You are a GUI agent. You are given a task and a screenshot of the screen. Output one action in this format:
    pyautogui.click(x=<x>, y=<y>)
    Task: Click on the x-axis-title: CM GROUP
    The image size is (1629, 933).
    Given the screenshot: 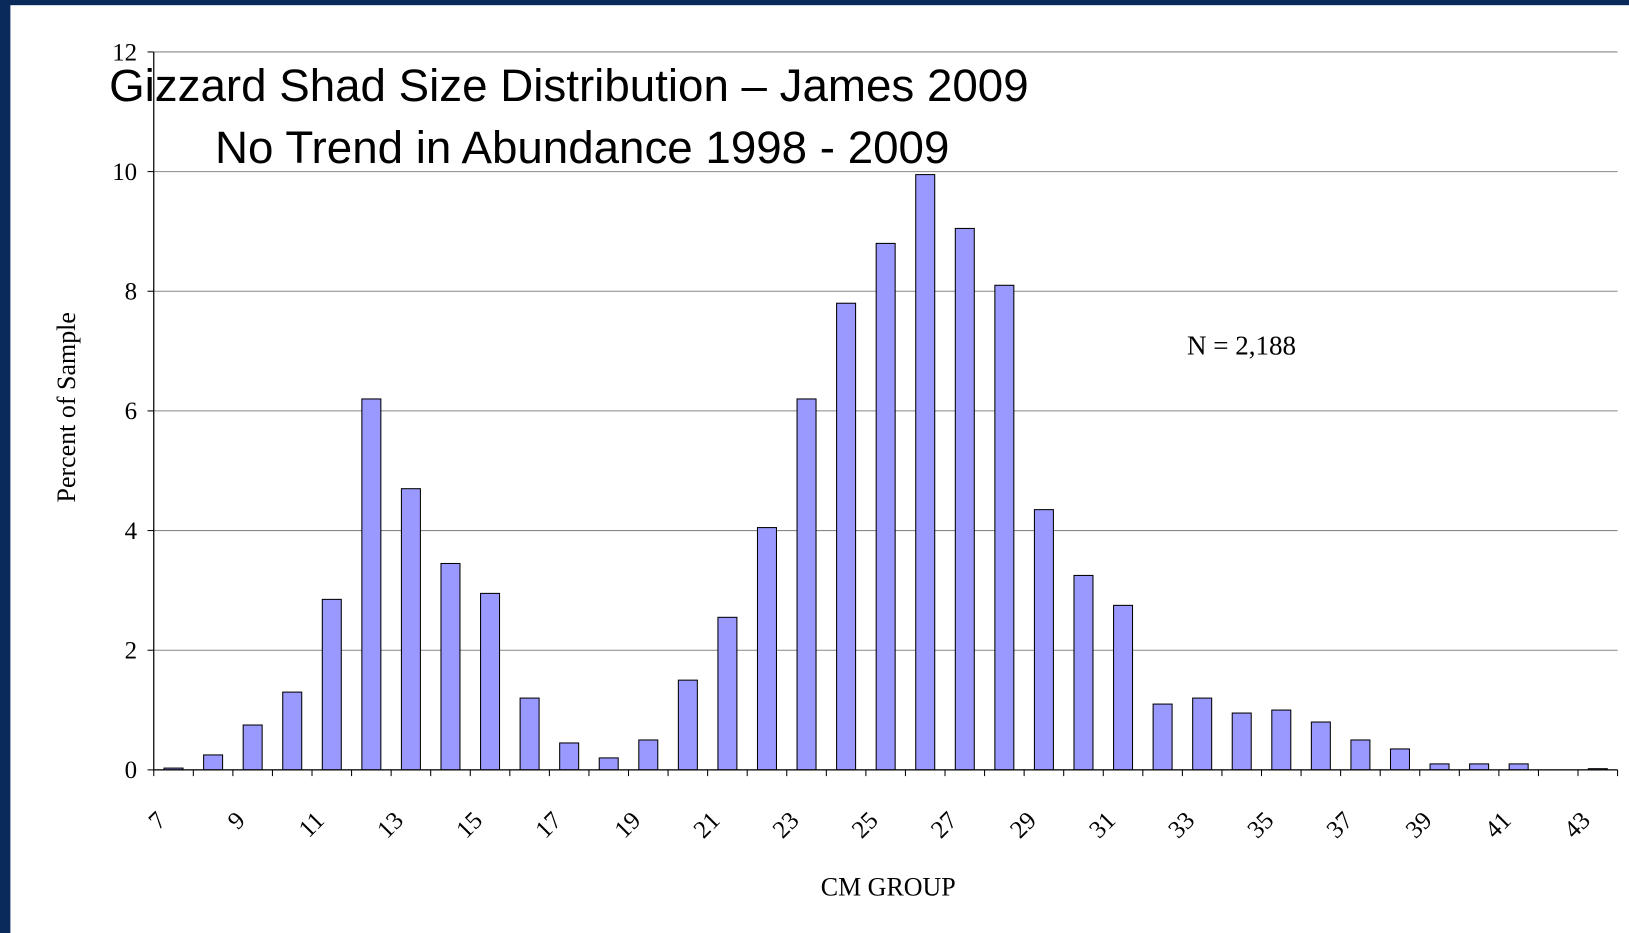 What is the action you would take?
    pyautogui.click(x=888, y=887)
    